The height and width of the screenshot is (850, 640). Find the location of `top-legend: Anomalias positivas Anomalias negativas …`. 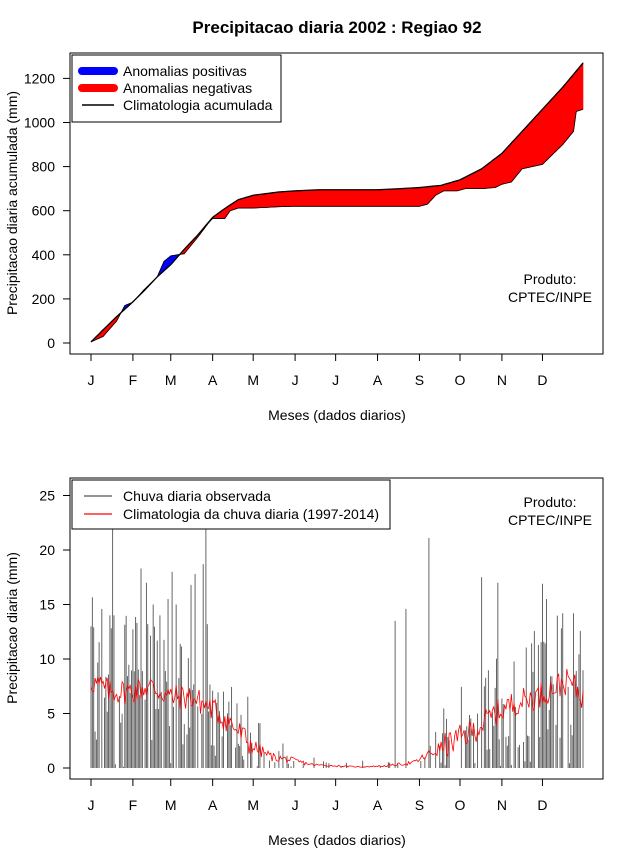

top-legend: Anomalias positivas Anomalias negativas … is located at coordinates (176, 88).